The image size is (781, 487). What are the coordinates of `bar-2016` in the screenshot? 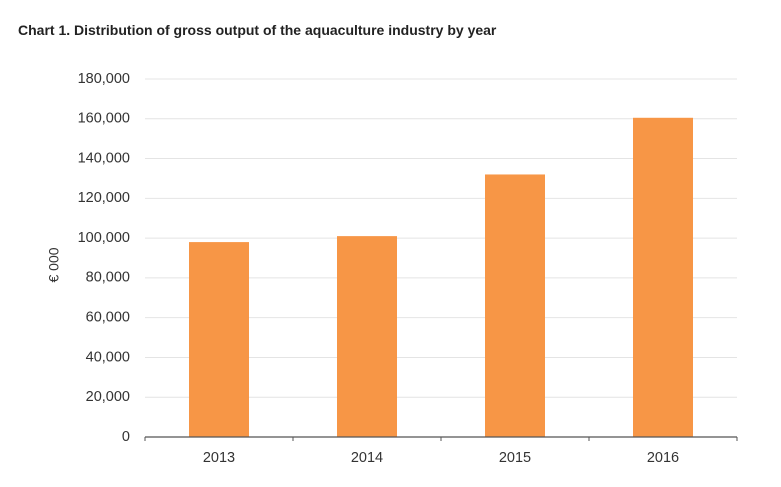 It's located at (663, 277).